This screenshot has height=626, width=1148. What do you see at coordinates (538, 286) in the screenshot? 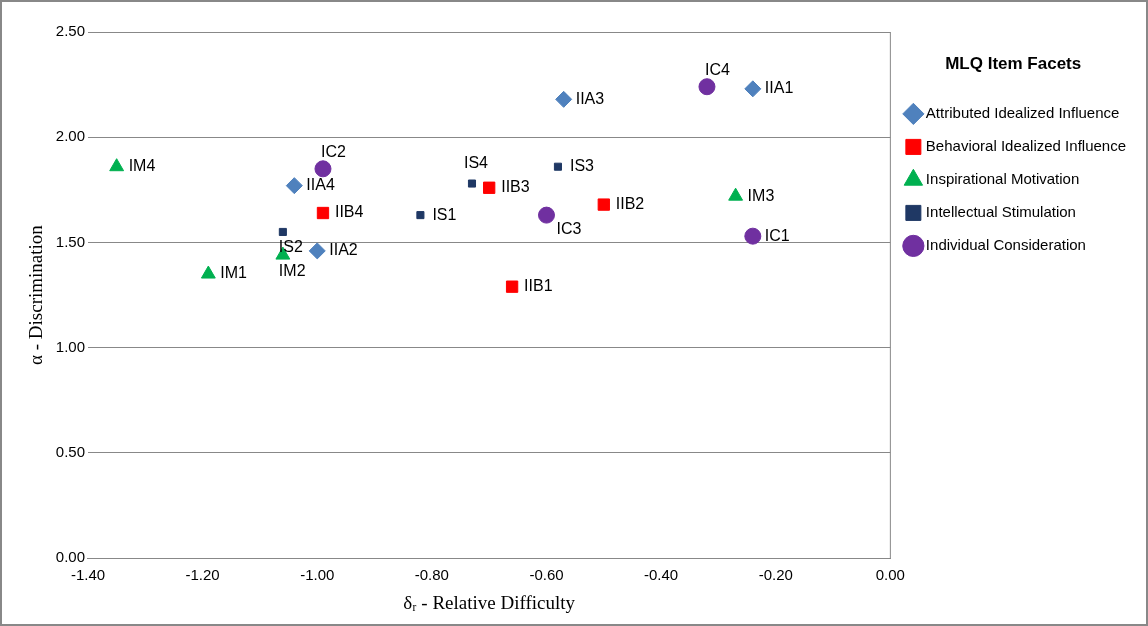
I see `annotation: IIB1` at bounding box center [538, 286].